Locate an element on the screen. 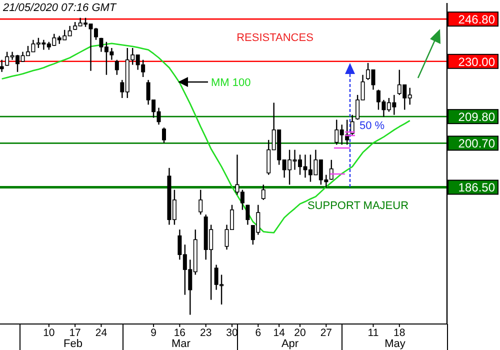 This screenshot has width=500, height=350. x-tick-label: 23 is located at coordinates (206, 333).